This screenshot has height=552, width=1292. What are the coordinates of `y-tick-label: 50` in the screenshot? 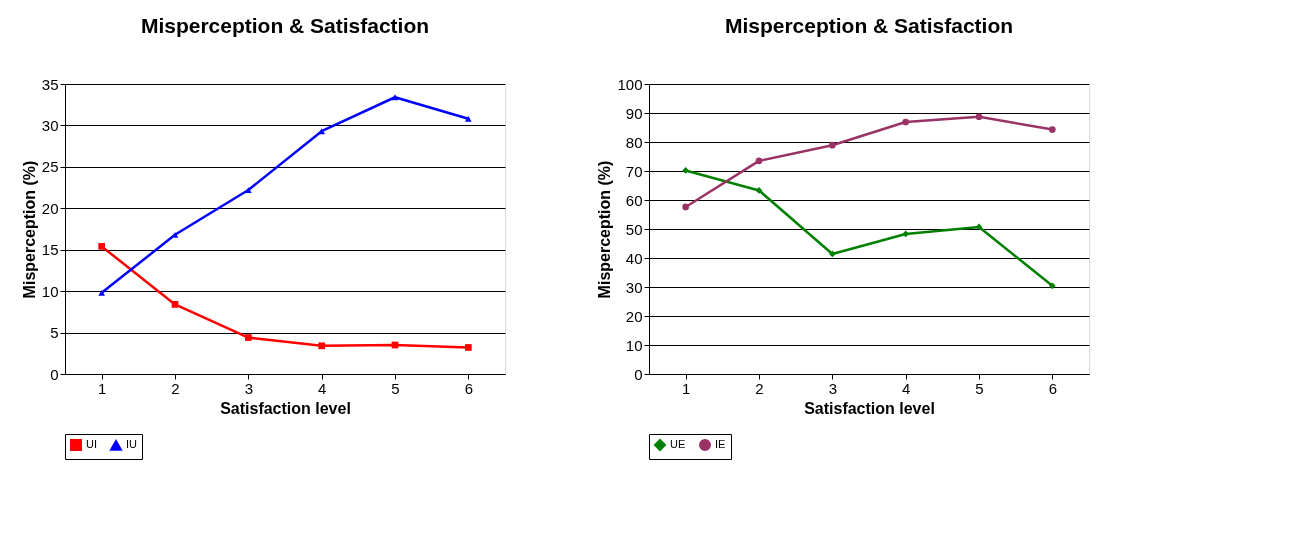 It's located at (634, 229).